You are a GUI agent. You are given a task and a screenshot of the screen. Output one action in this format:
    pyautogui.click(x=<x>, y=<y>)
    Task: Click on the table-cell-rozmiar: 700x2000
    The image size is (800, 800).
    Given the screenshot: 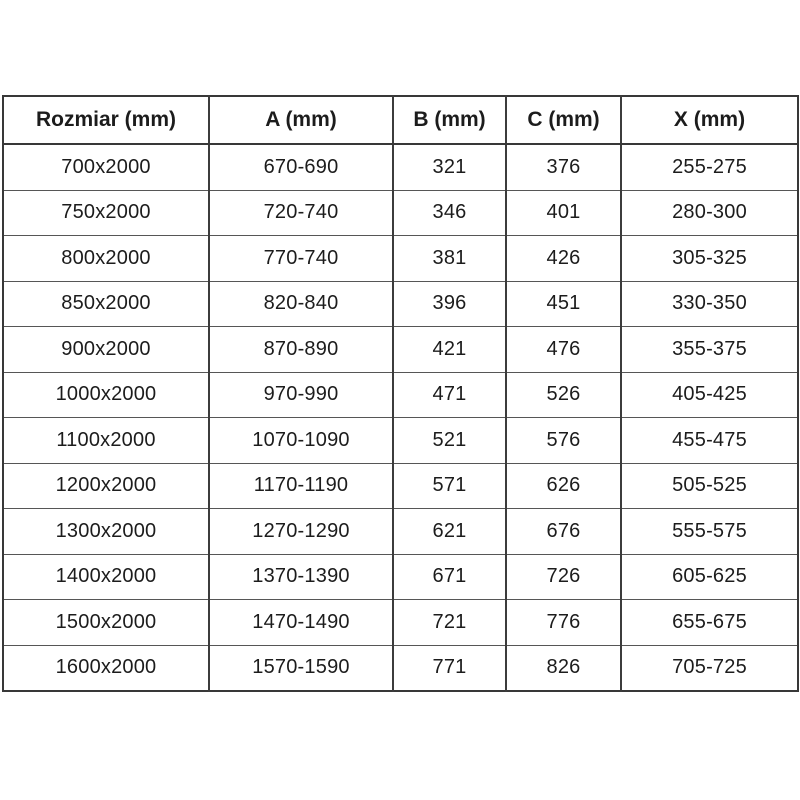 What is the action you would take?
    pyautogui.click(x=106, y=167)
    